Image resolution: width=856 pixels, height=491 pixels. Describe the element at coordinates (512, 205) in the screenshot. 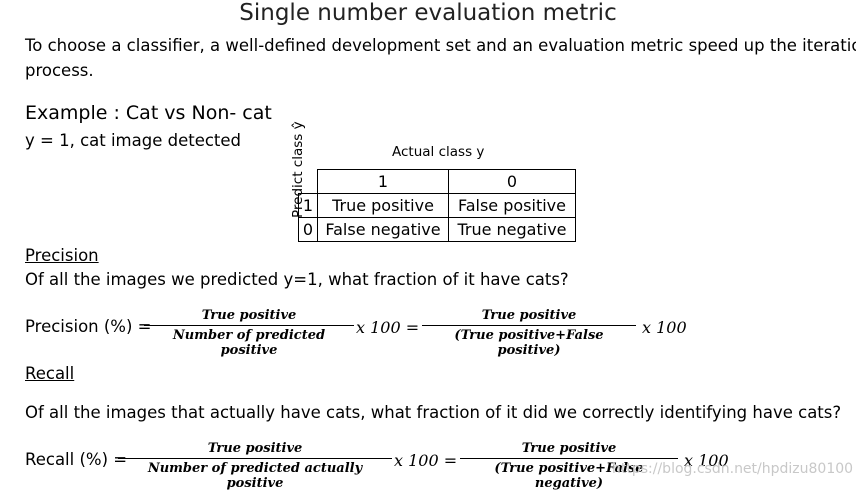

I see `matrix-cell: False positive` at that location.